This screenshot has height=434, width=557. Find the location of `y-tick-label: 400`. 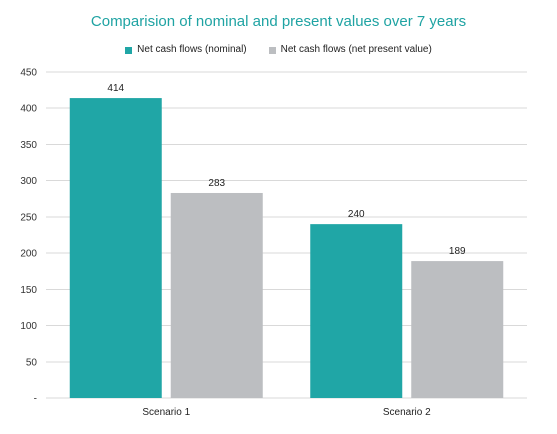

y-tick-label: 400 is located at coordinates (28, 109).